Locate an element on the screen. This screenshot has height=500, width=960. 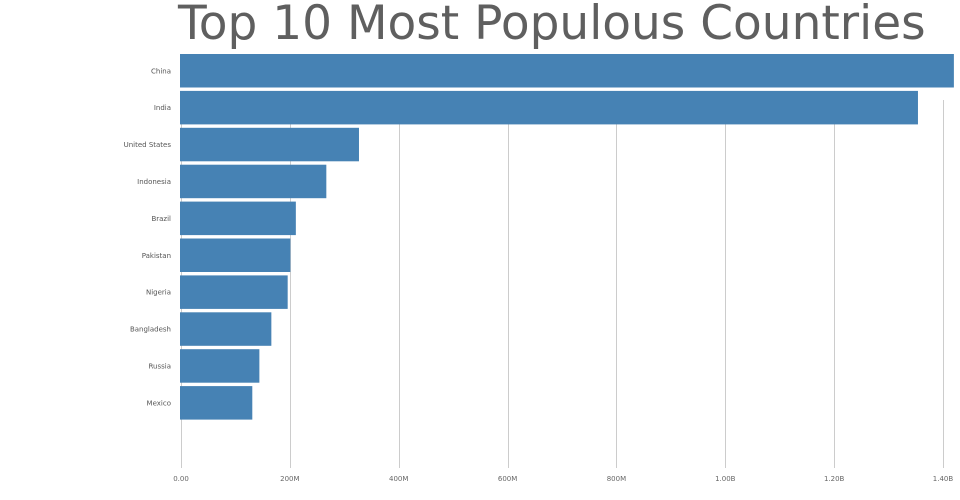
x-tick-label: 1.40B is located at coordinates (943, 479).